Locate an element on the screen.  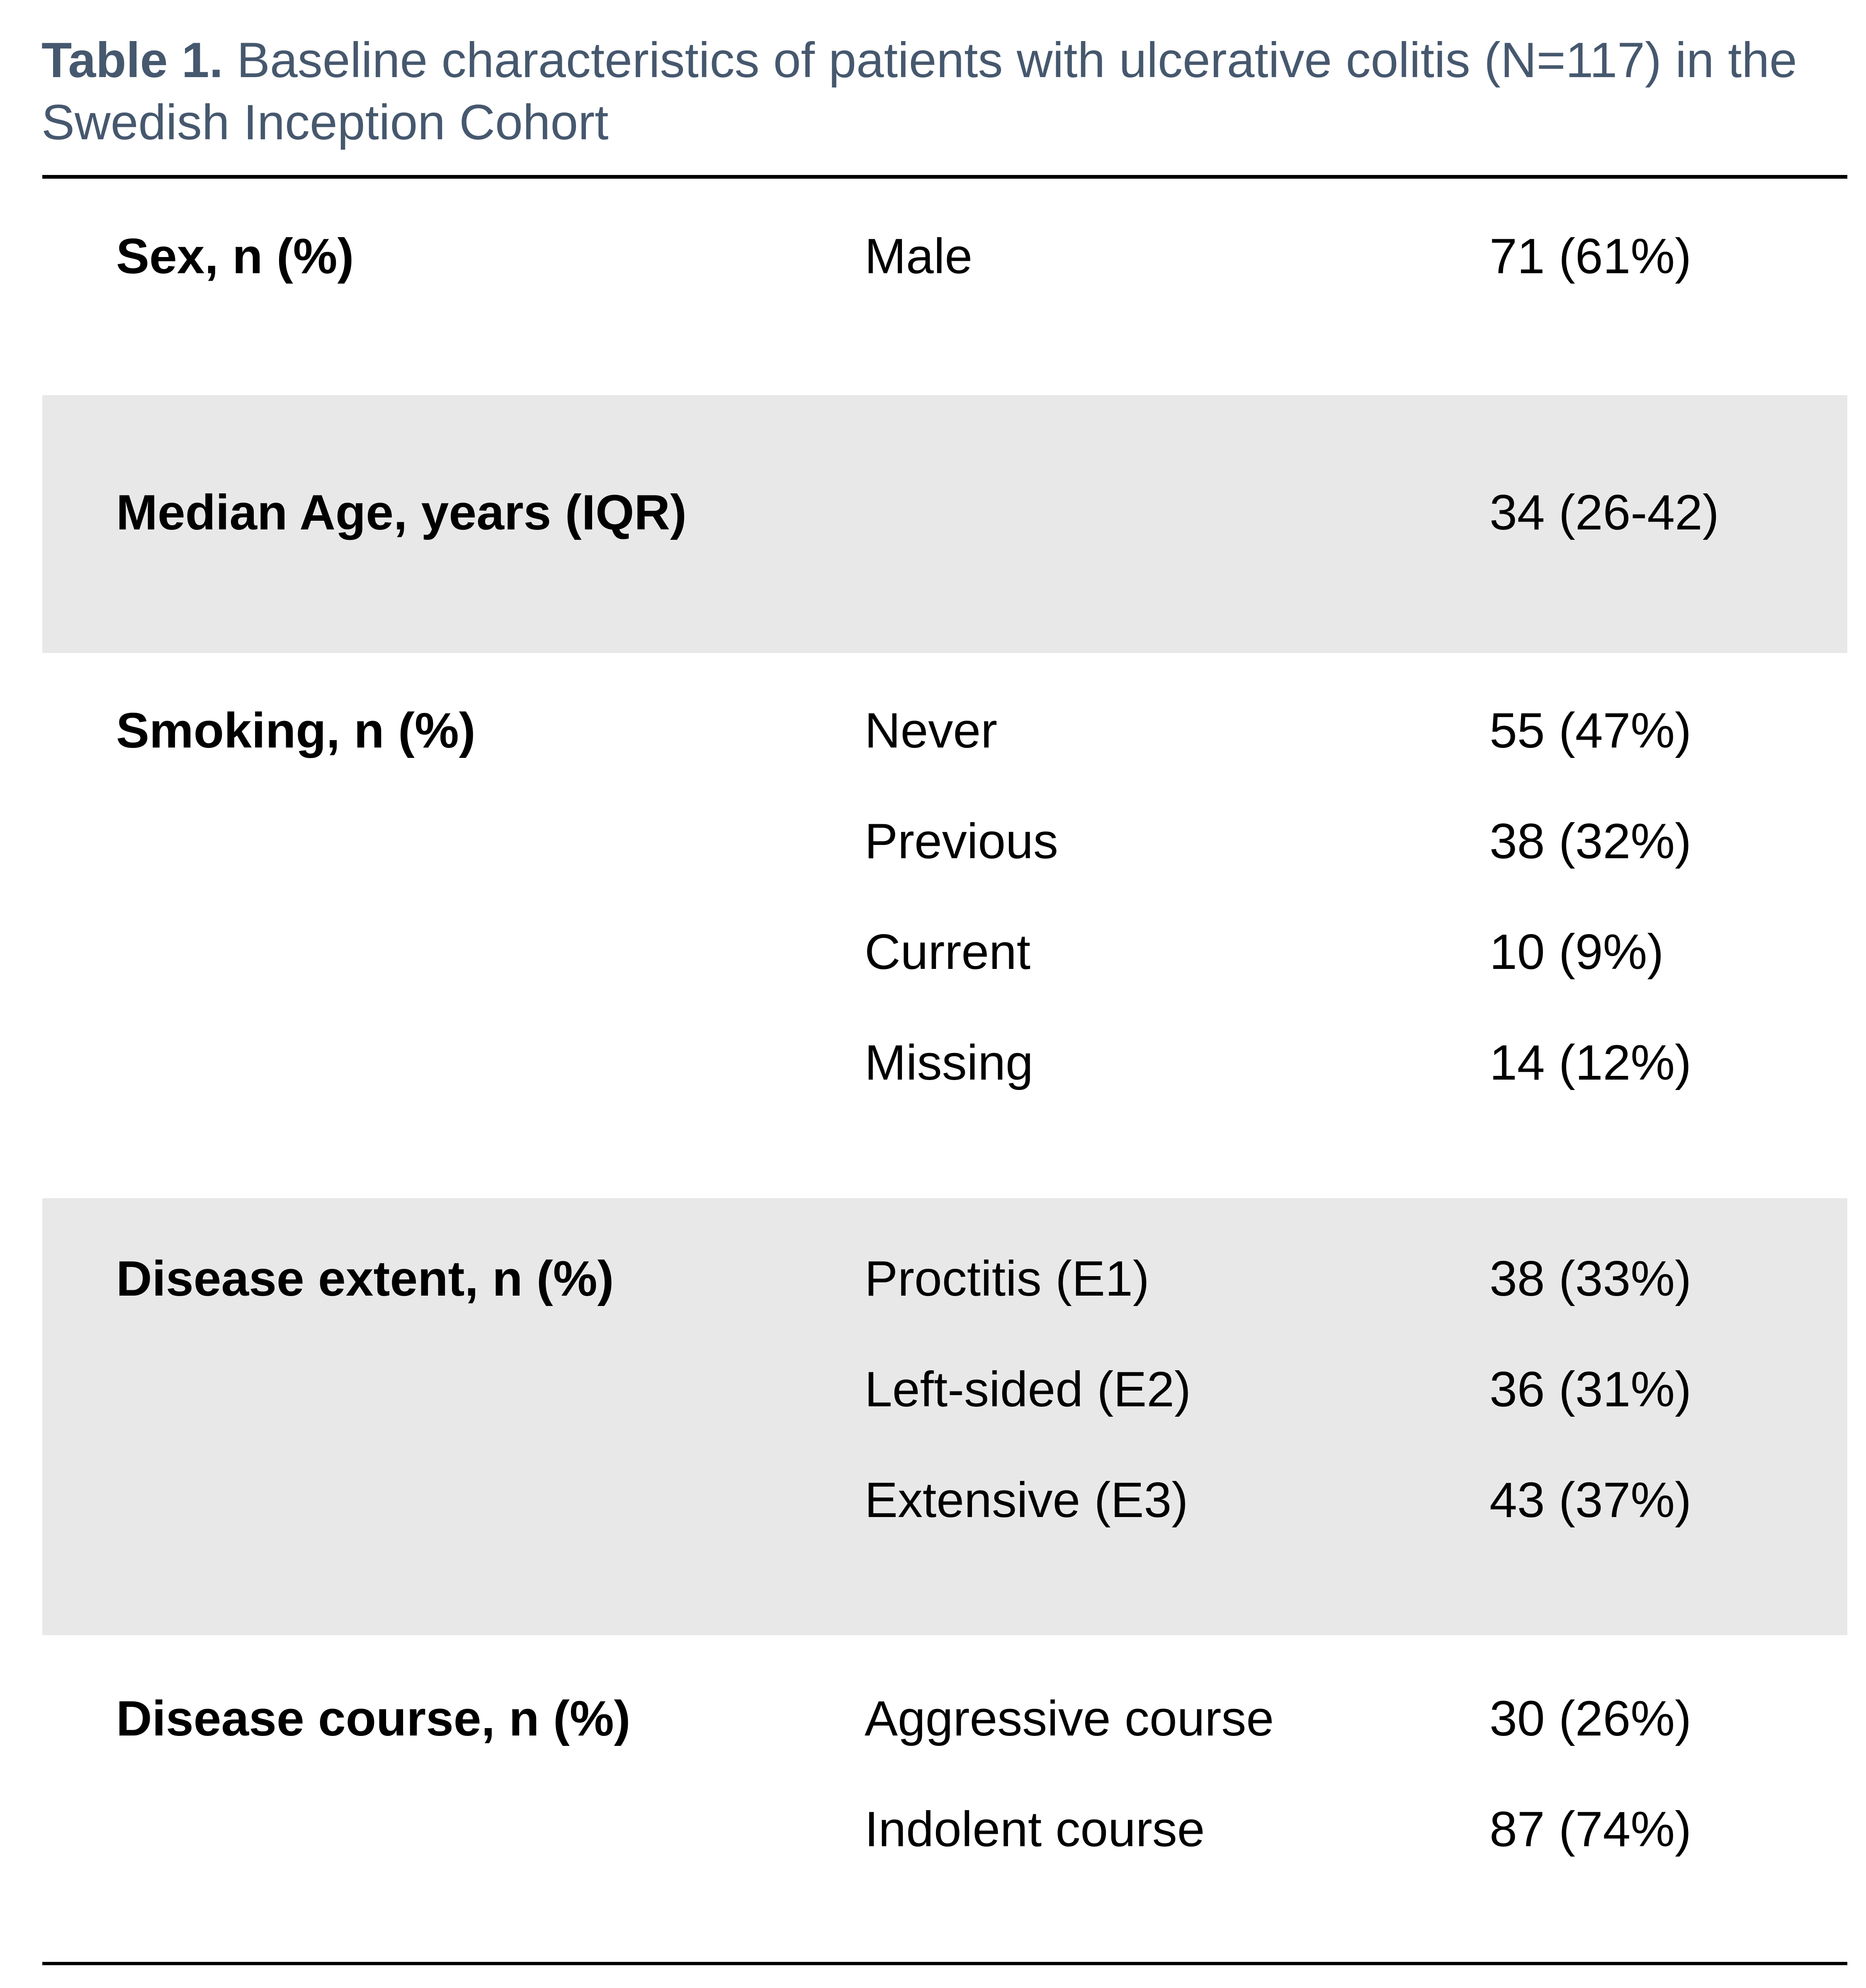
value-list: 34 (26-42) is located at coordinates (1668, 512).